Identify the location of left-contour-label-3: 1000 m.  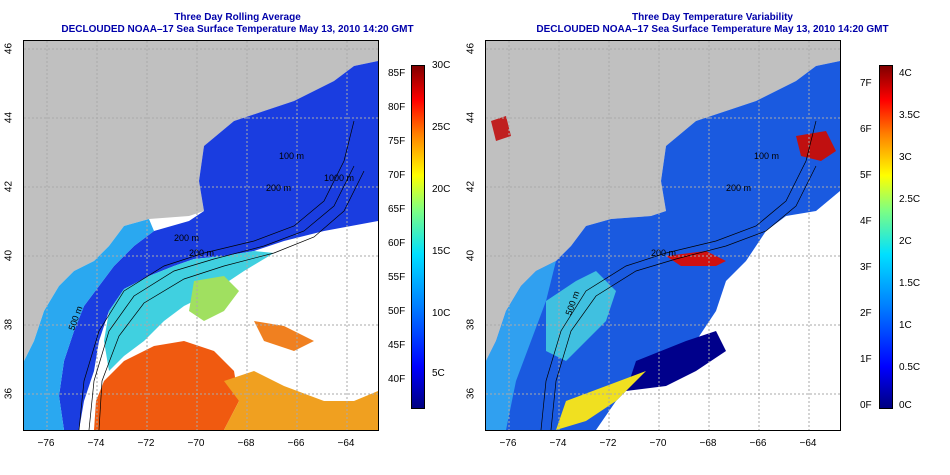
(339, 178).